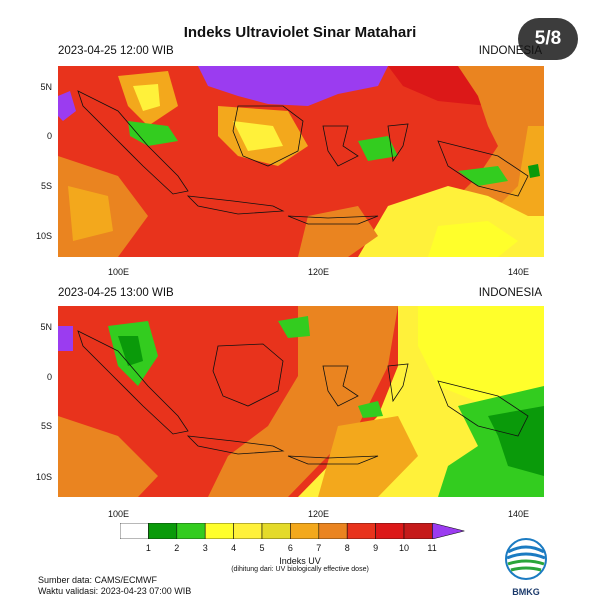  What do you see at coordinates (262, 548) in the screenshot?
I see `colorbar-level-label: 5` at bounding box center [262, 548].